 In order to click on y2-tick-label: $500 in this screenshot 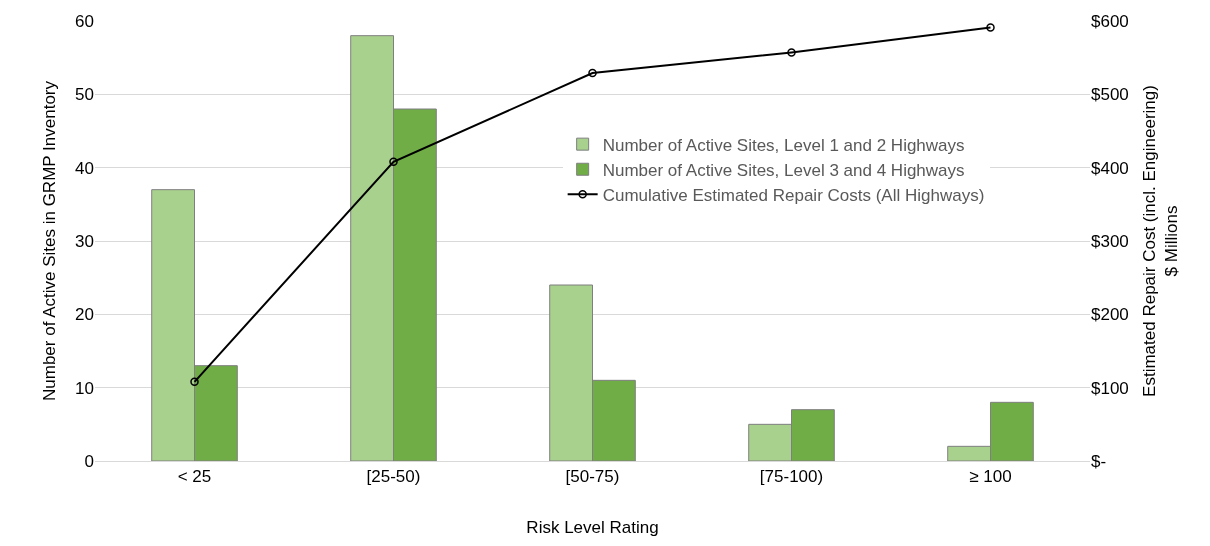, I will do `click(1110, 95)`.